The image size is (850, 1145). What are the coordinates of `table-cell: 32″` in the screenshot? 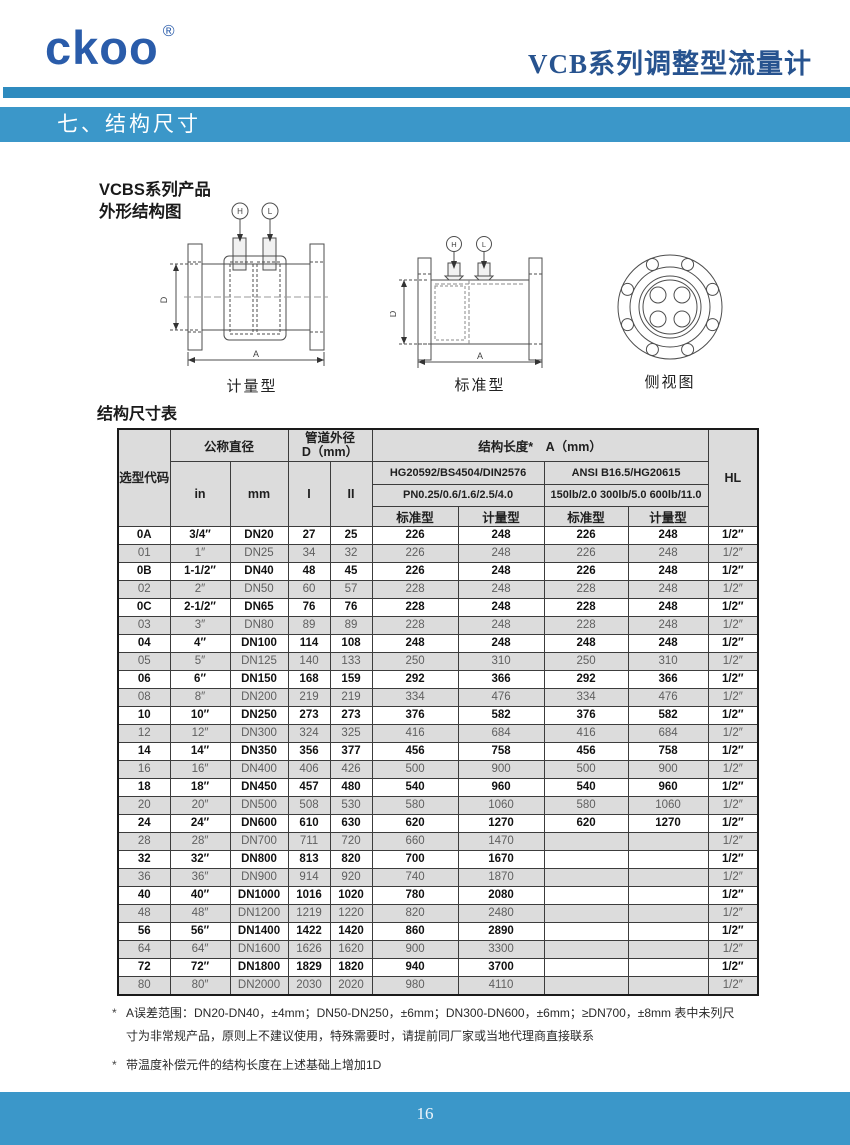 It's located at (200, 859).